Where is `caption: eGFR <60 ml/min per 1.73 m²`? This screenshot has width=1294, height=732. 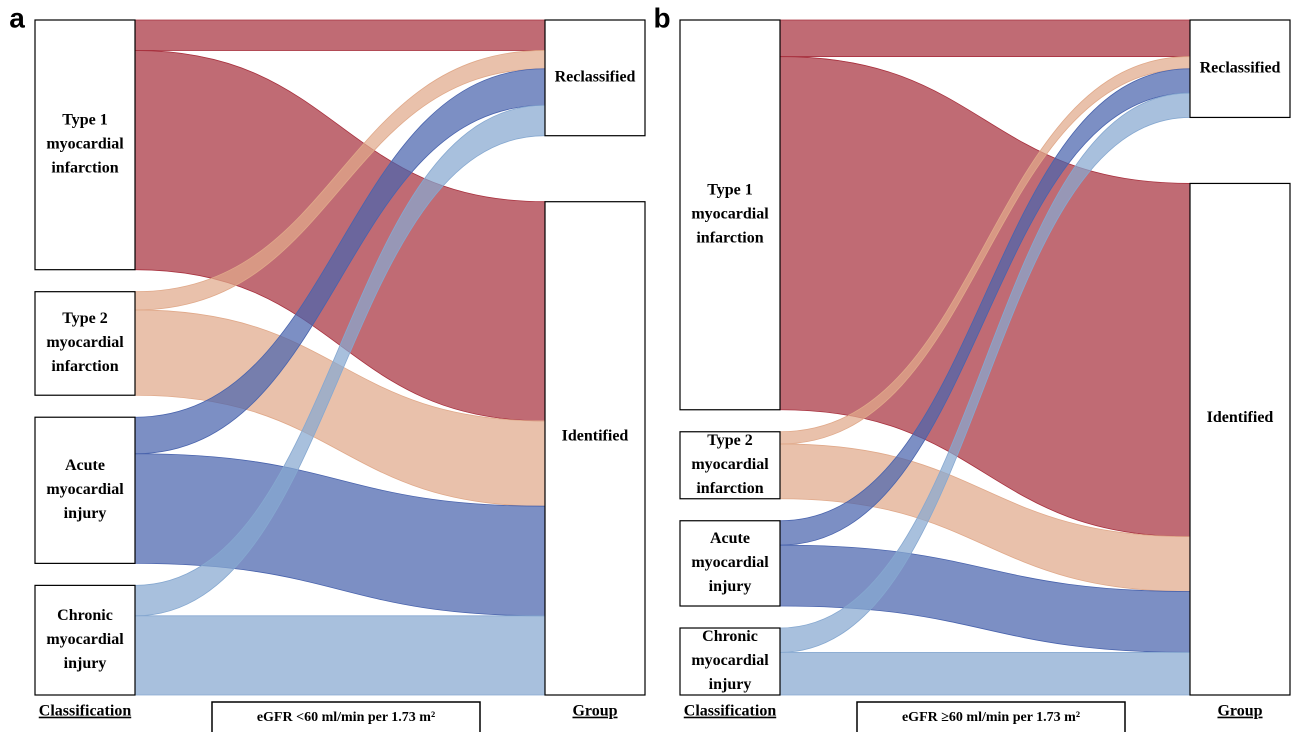
caption: eGFR <60 ml/min per 1.73 m² is located at coordinates (346, 717).